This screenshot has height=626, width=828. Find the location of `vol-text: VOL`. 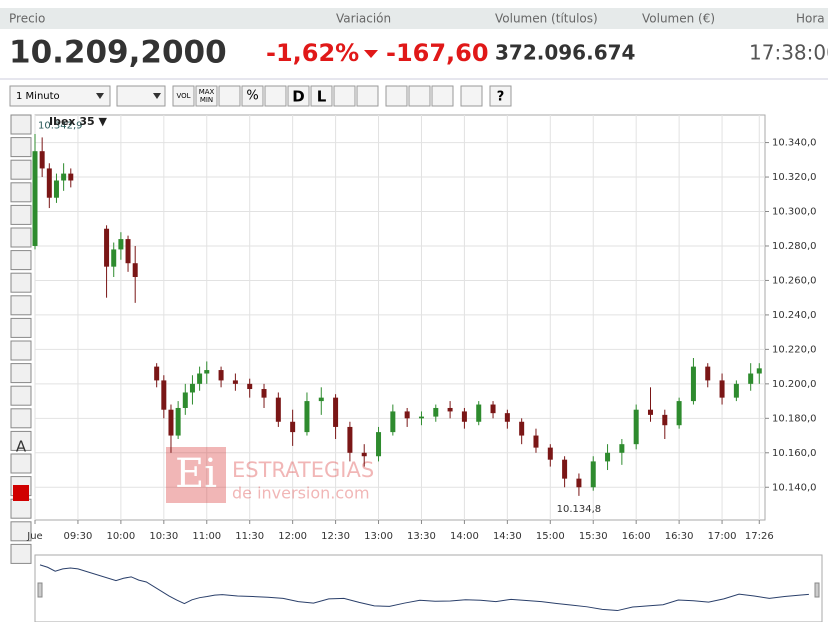

vol-text: VOL is located at coordinates (183, 96).